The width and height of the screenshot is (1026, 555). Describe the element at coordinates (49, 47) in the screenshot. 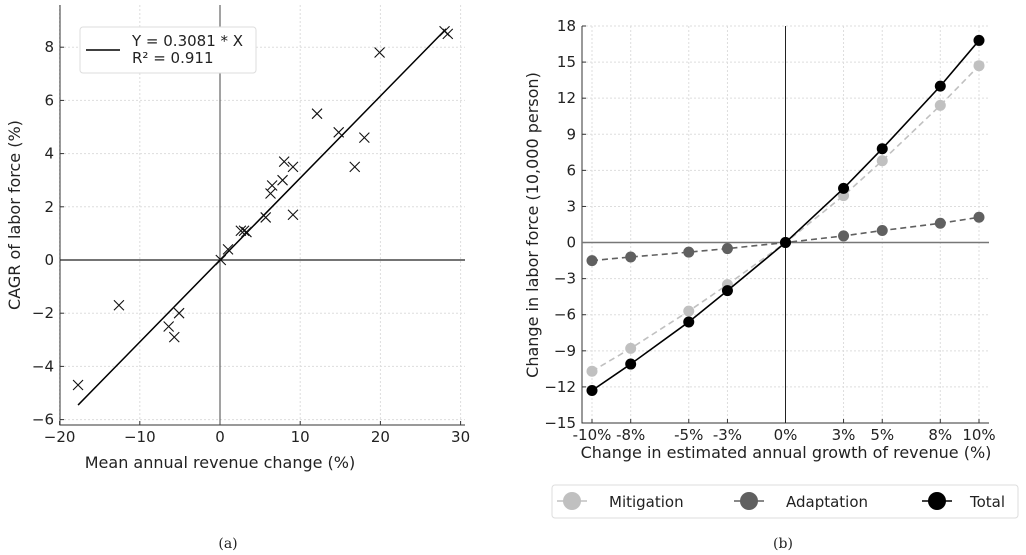

I see `y-tick-label: 8` at that location.